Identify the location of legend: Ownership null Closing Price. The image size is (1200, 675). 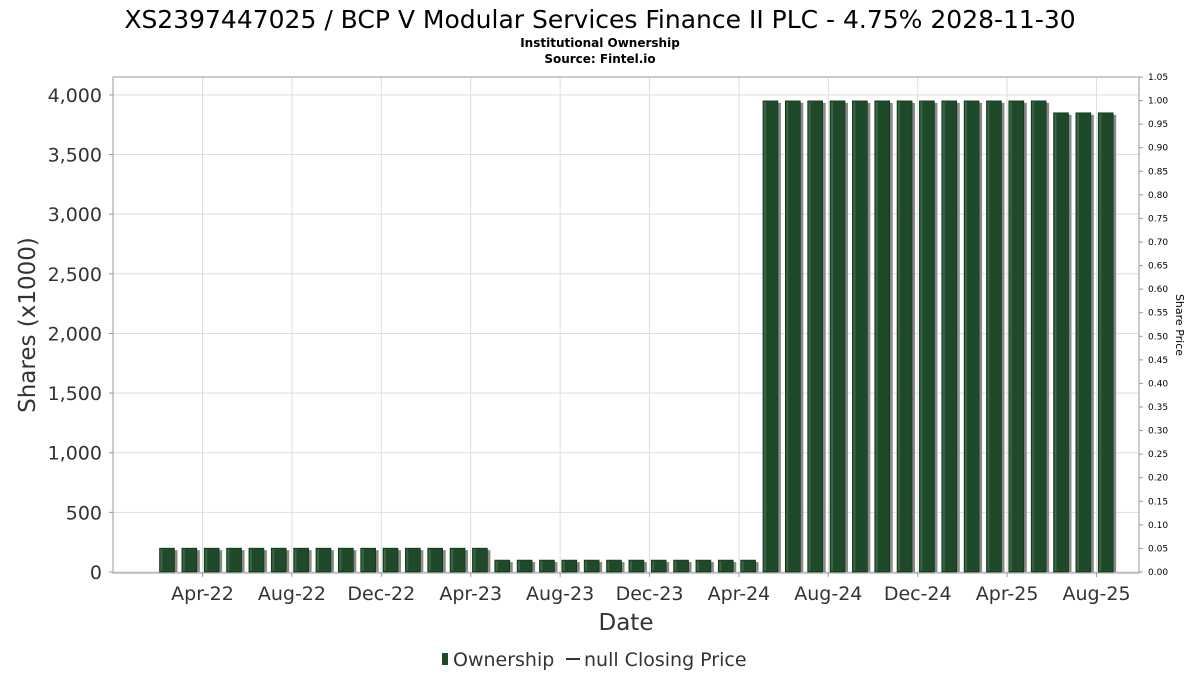
(594, 660).